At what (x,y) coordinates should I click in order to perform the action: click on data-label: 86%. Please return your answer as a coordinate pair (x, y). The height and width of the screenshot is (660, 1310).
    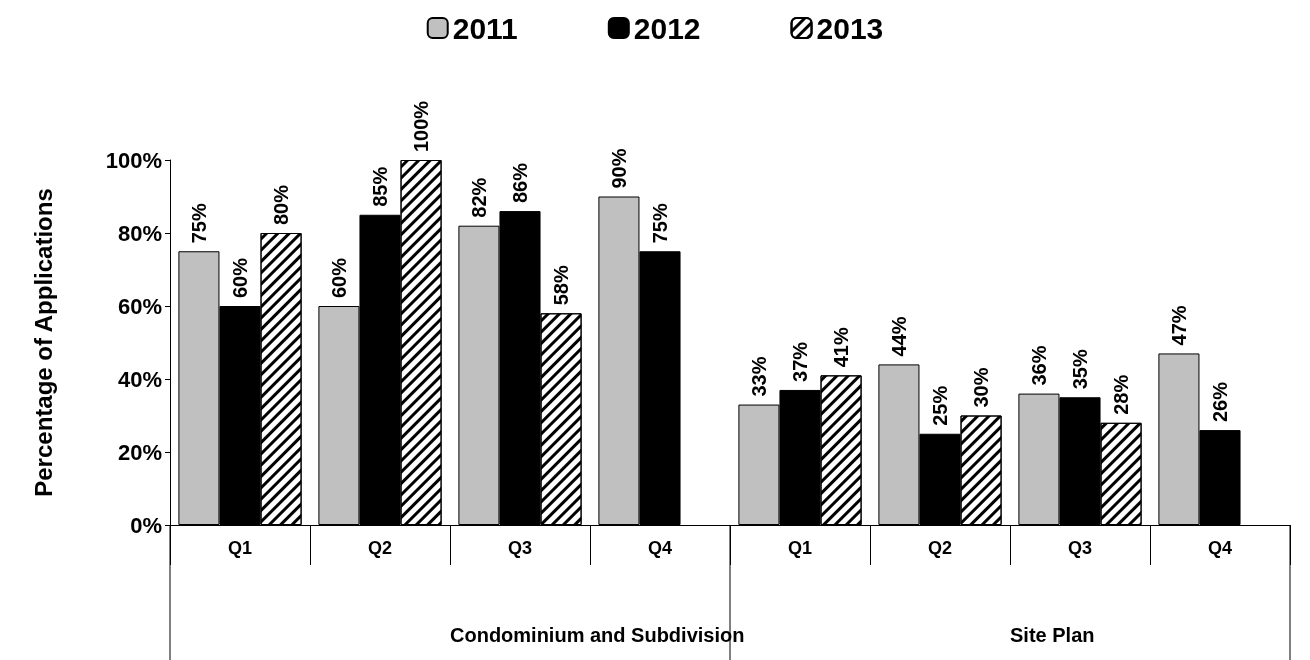
    Looking at the image, I should click on (520, 183).